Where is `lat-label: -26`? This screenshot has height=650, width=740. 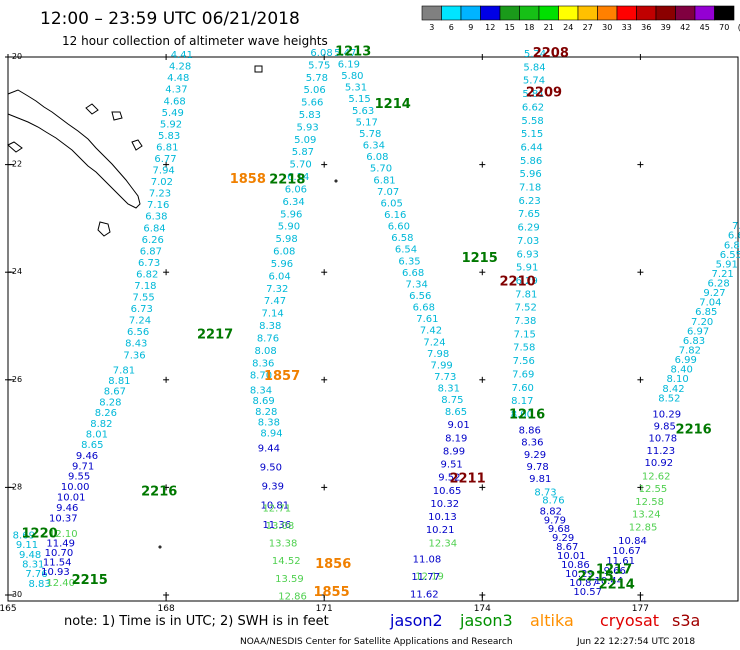
lat-label: -26 is located at coordinates (15, 379).